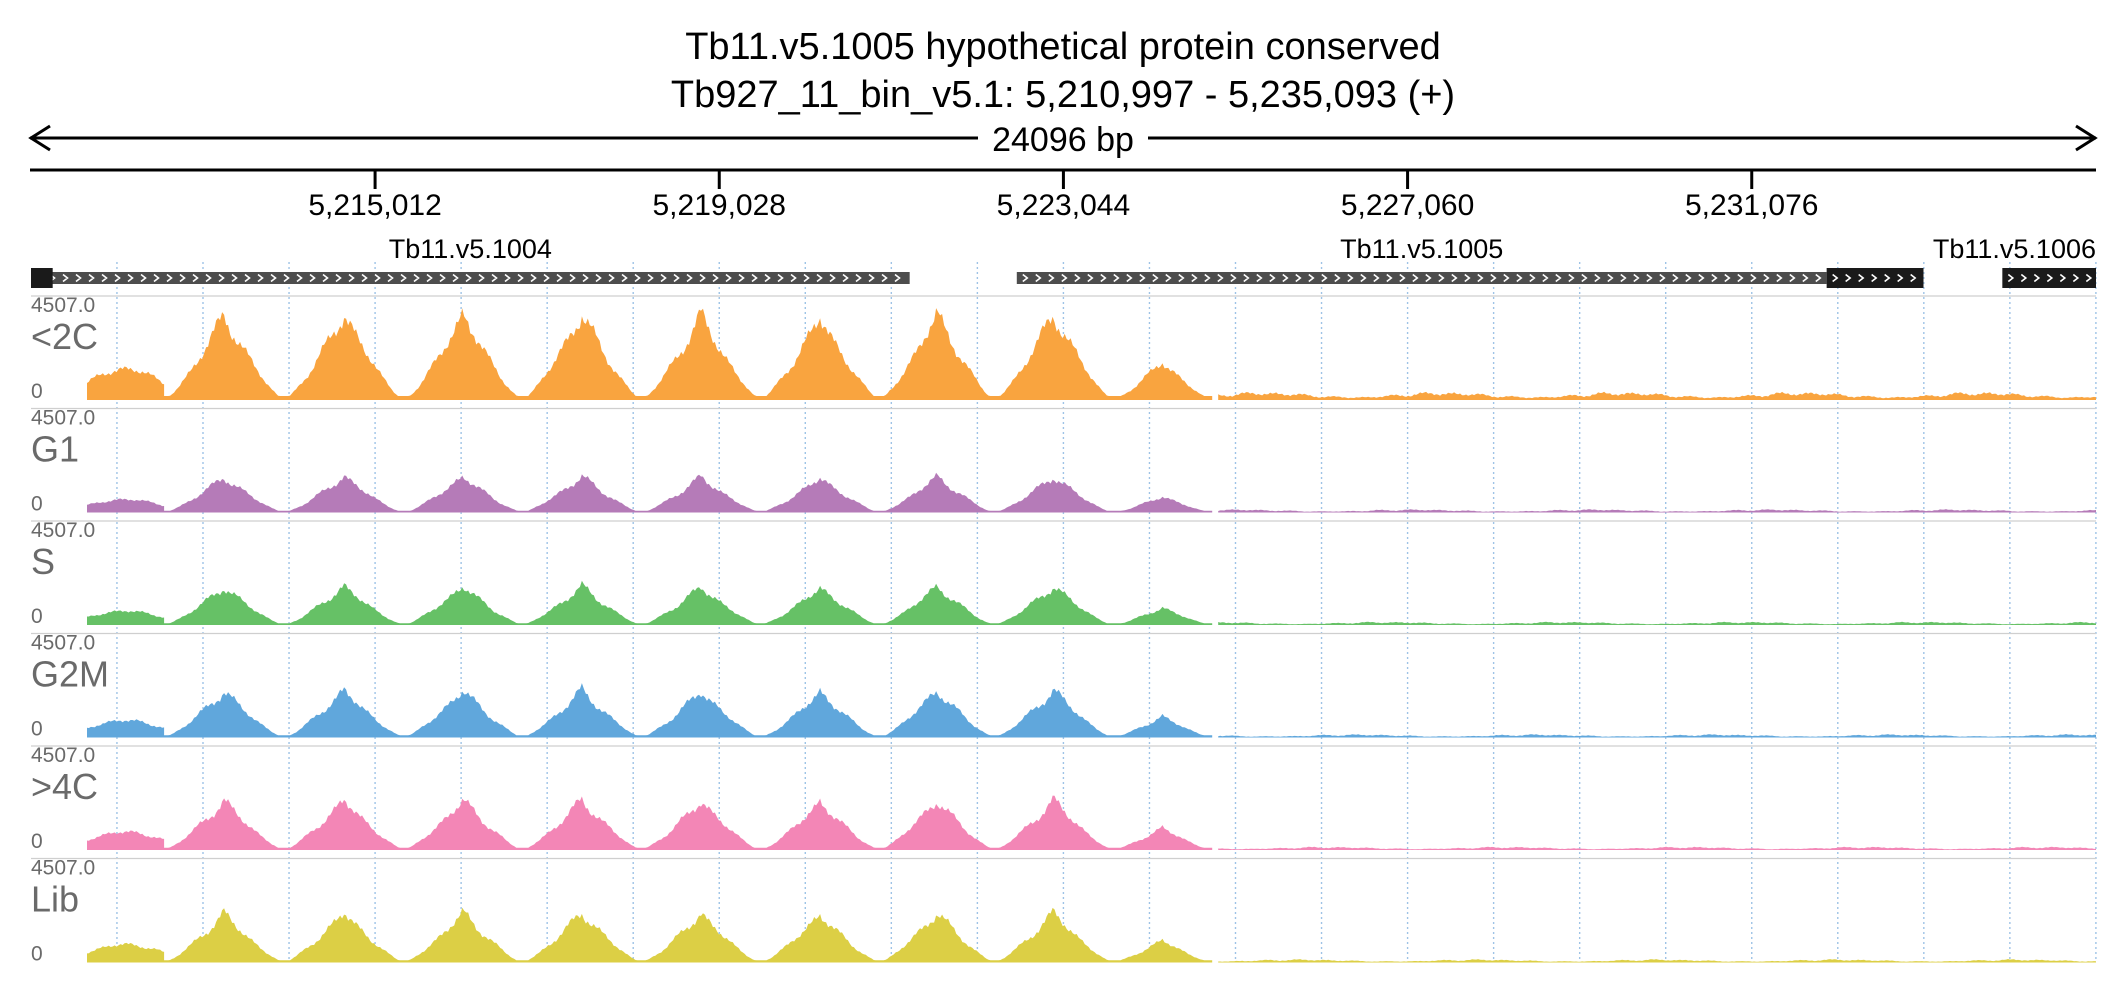 The width and height of the screenshot is (2126, 1000). Describe the element at coordinates (43, 561) in the screenshot. I see `track-name-label: S` at that location.